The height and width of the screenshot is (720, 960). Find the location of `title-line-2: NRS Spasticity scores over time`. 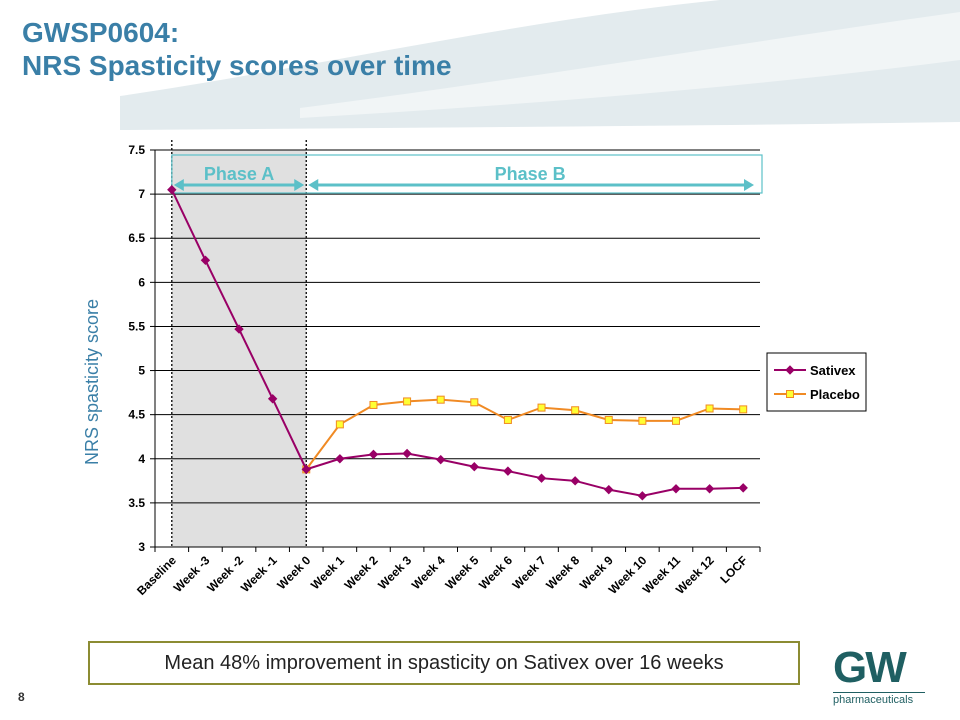

title-line-2: NRS Spasticity scores over time is located at coordinates (237, 65).